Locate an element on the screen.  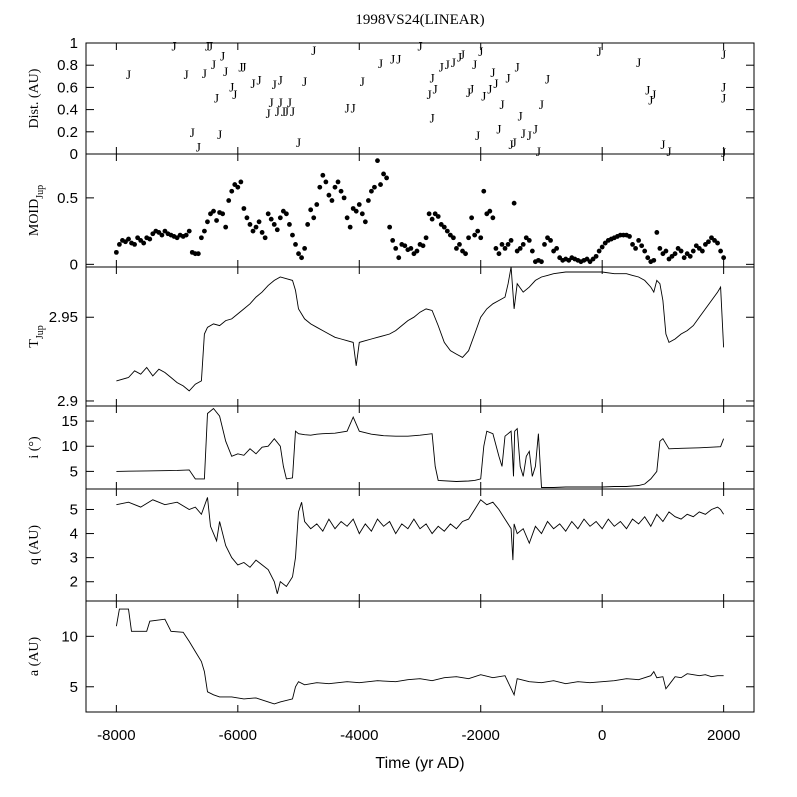
x-tick-label: -8000 is located at coordinates (116, 735).